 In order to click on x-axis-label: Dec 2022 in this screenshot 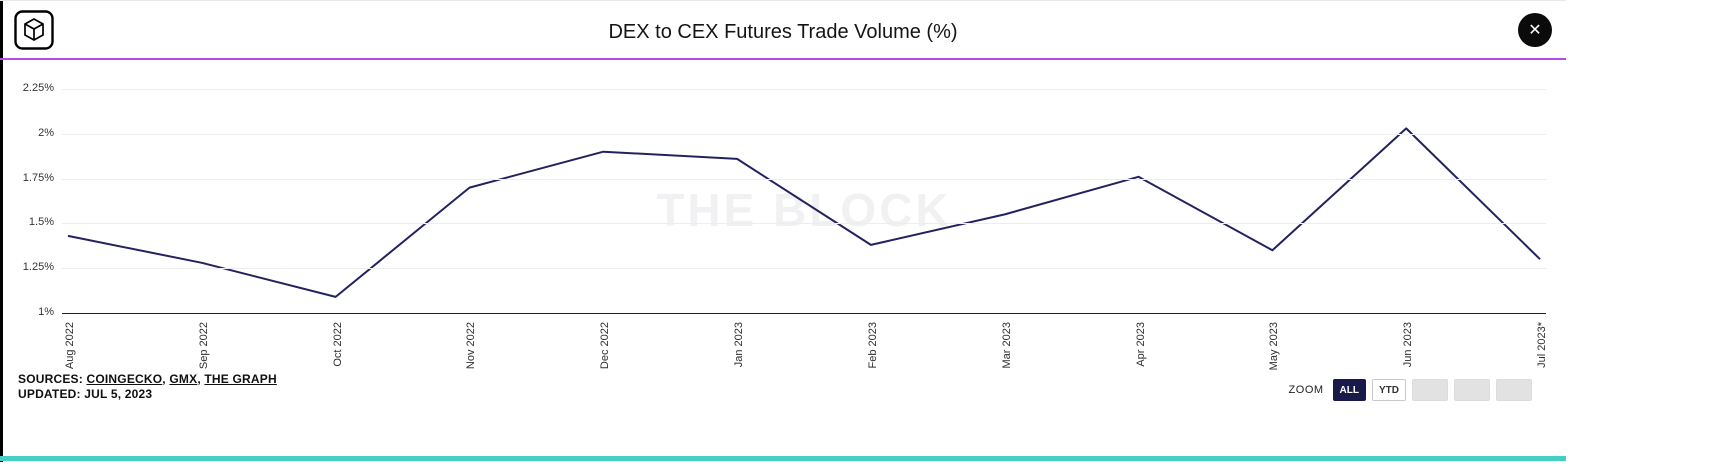, I will do `click(605, 346)`.